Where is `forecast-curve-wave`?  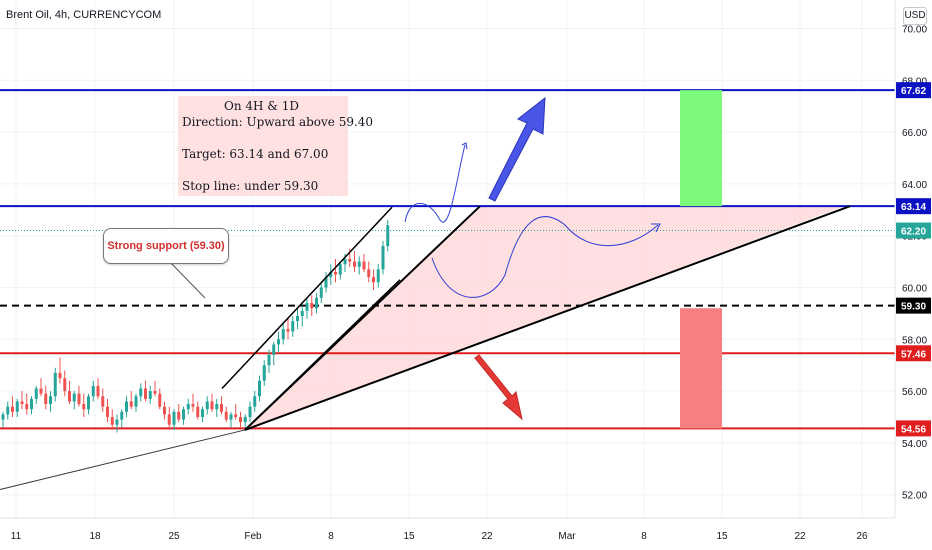 forecast-curve-wave is located at coordinates (545, 257).